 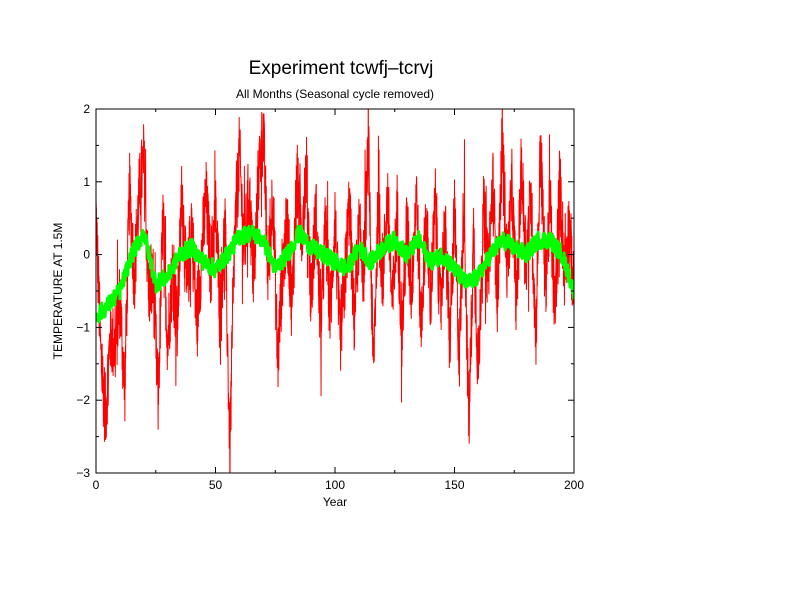 What do you see at coordinates (574, 485) in the screenshot?
I see `x-tick-label: 200` at bounding box center [574, 485].